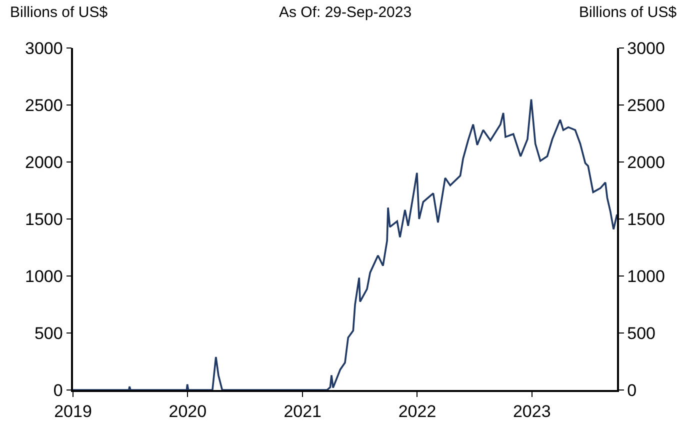 The height and width of the screenshot is (433, 682). Describe the element at coordinates (531, 412) in the screenshot. I see `x-tick-label: 2023` at that location.